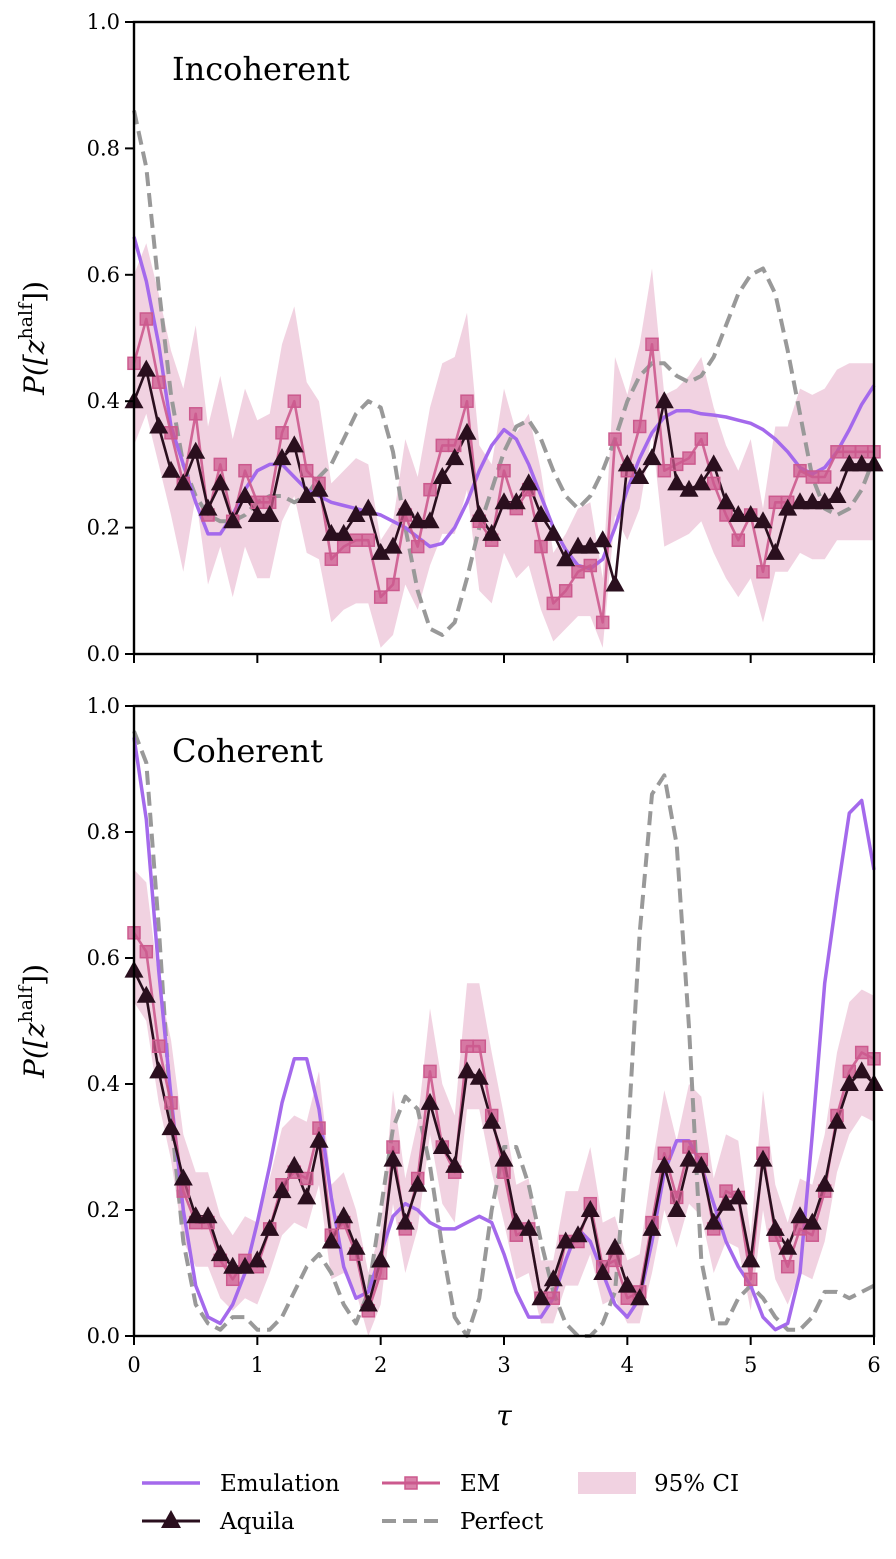 This screenshot has width=896, height=1559. What do you see at coordinates (750, 1365) in the screenshot?
I see `x-tick-label: 5` at bounding box center [750, 1365].